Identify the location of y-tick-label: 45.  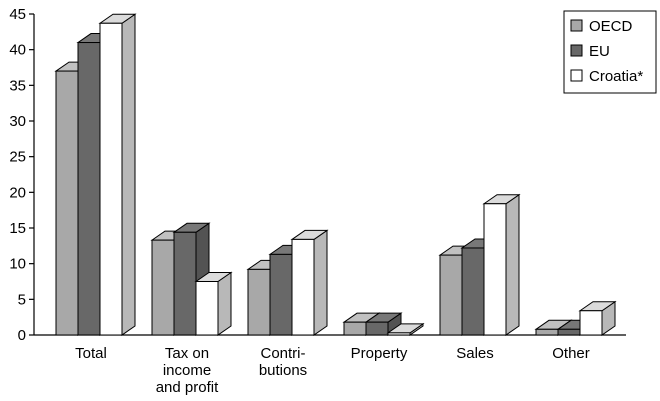
(17, 14).